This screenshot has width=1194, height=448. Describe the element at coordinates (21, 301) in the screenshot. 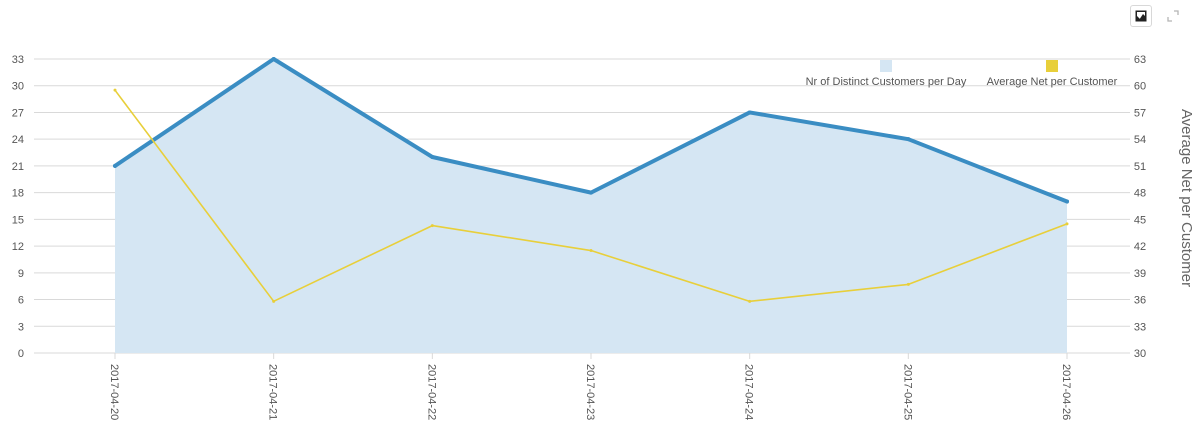

I see `left-tick-label: 6` at that location.